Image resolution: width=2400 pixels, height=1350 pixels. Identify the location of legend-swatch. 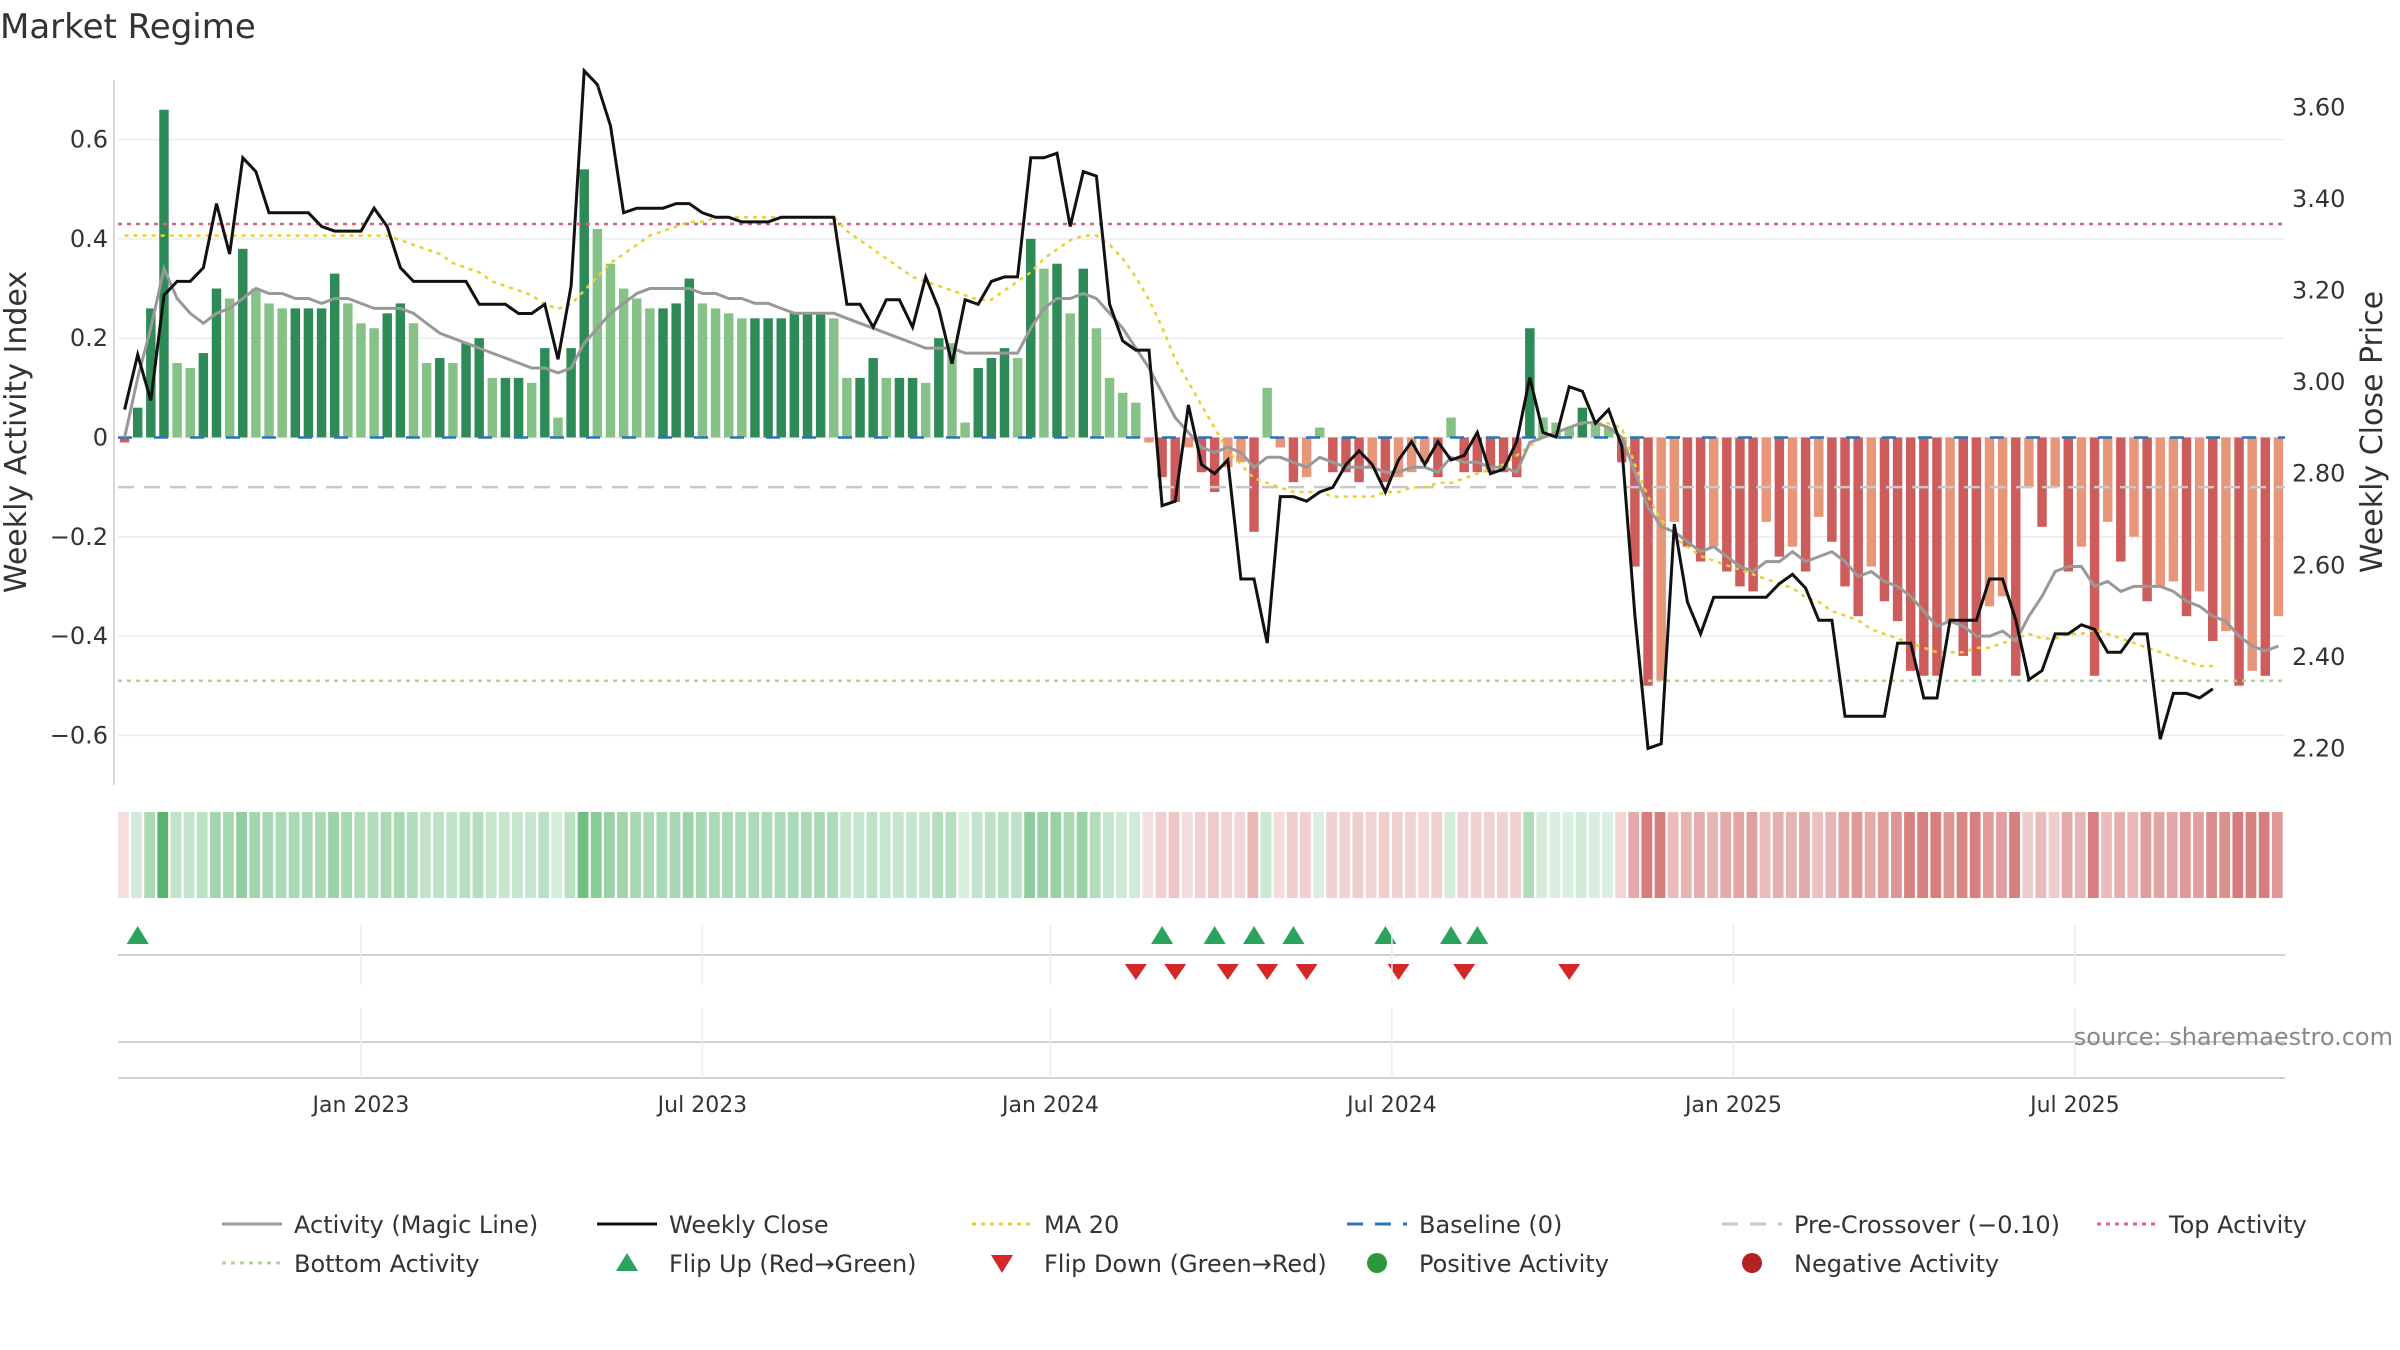
(1752, 1263).